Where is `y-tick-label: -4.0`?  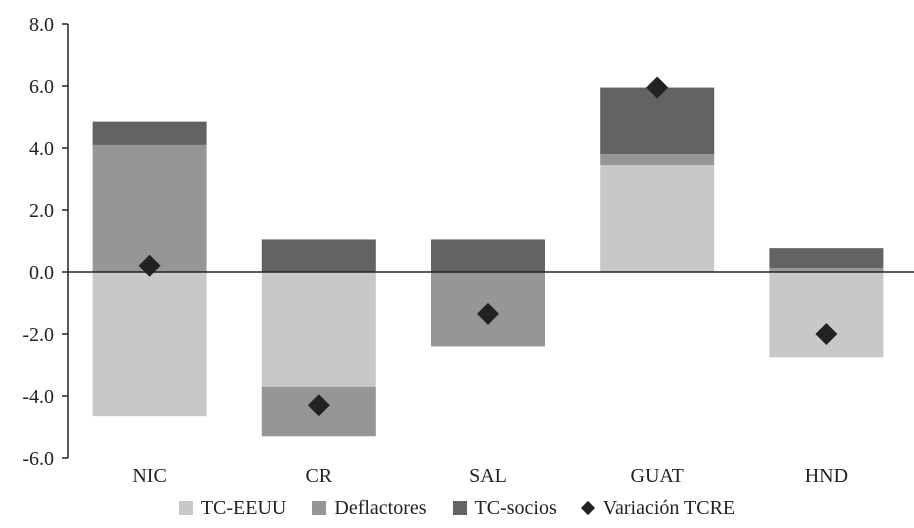 y-tick-label: -4.0 is located at coordinates (38, 397).